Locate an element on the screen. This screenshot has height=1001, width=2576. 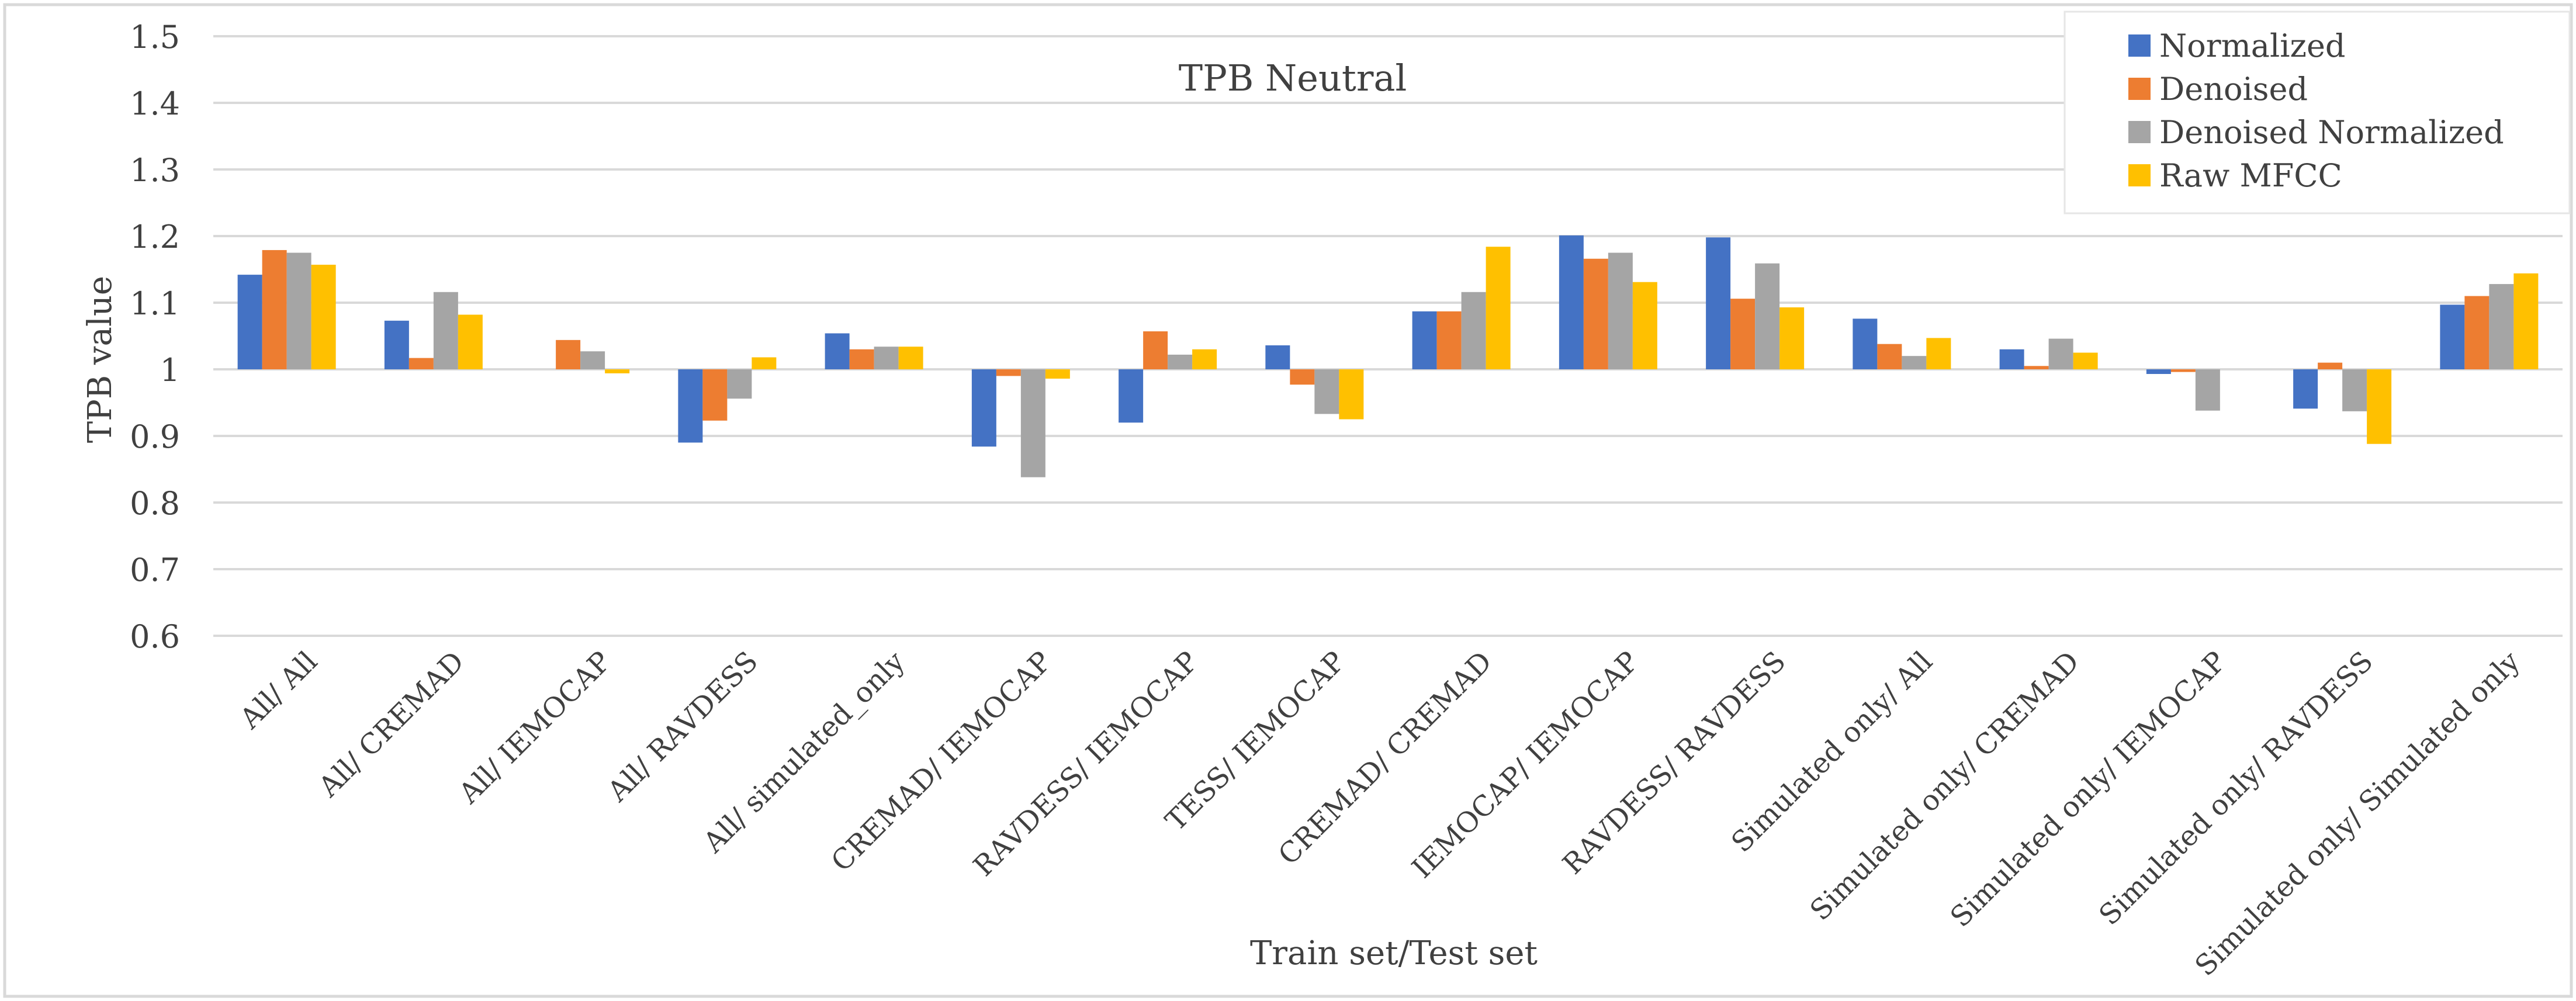
y-tick-label: 1 is located at coordinates (170, 371).